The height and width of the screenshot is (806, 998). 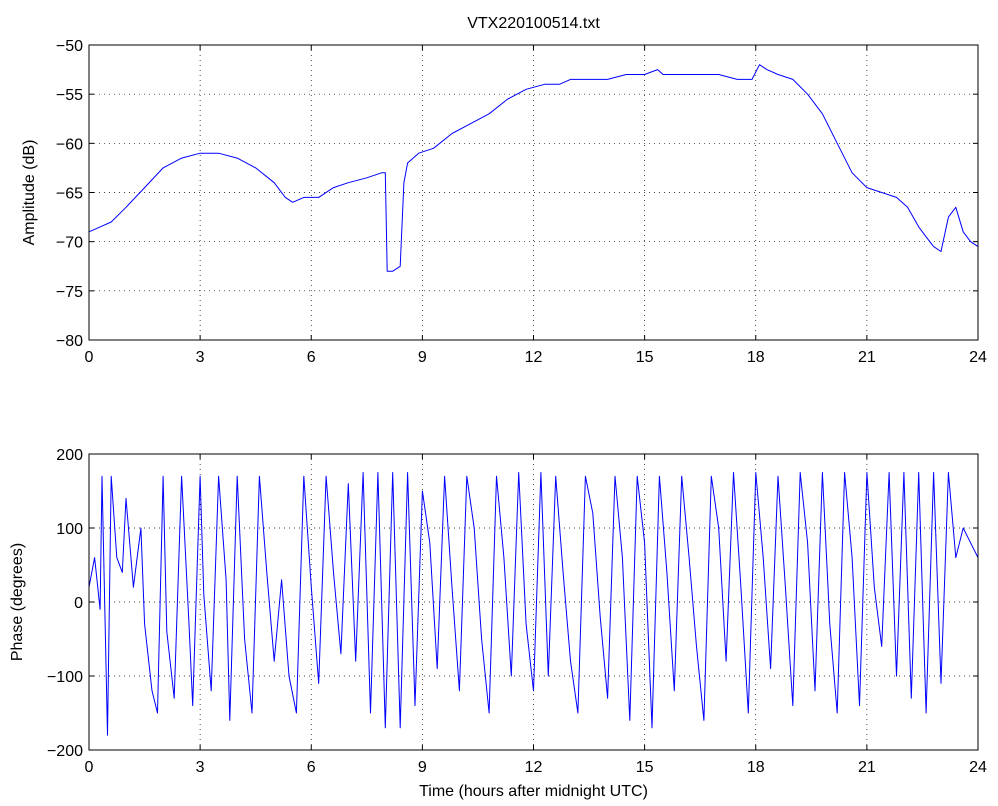 I want to click on phase-y-tick-label: 0, so click(x=78, y=603).